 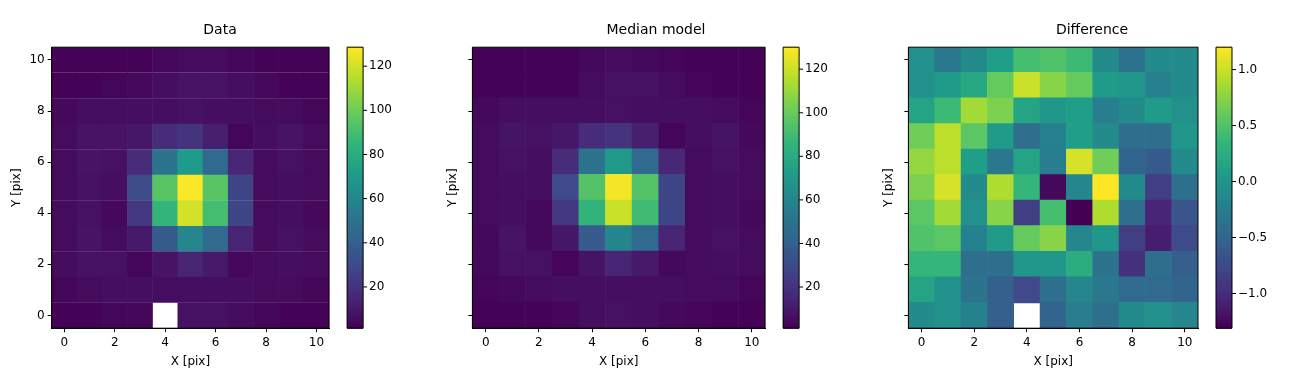 I want to click on color-bar-label: −1.0, so click(x=1253, y=292).